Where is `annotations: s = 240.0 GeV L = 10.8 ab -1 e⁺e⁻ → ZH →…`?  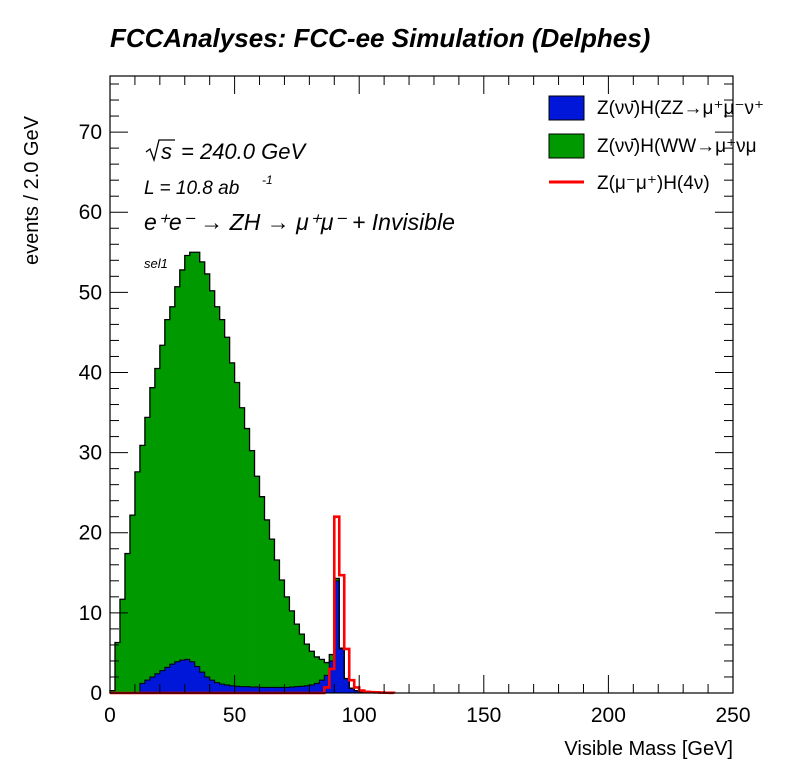
annotations: s = 240.0 GeV L = 10.8 ab -1 e⁺e⁻ → ZH →… is located at coordinates (299, 205).